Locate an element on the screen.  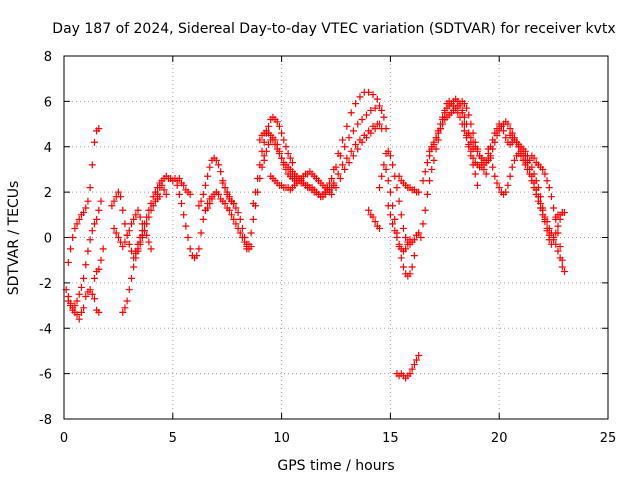
y-tick-label: -8 is located at coordinates (45, 420).